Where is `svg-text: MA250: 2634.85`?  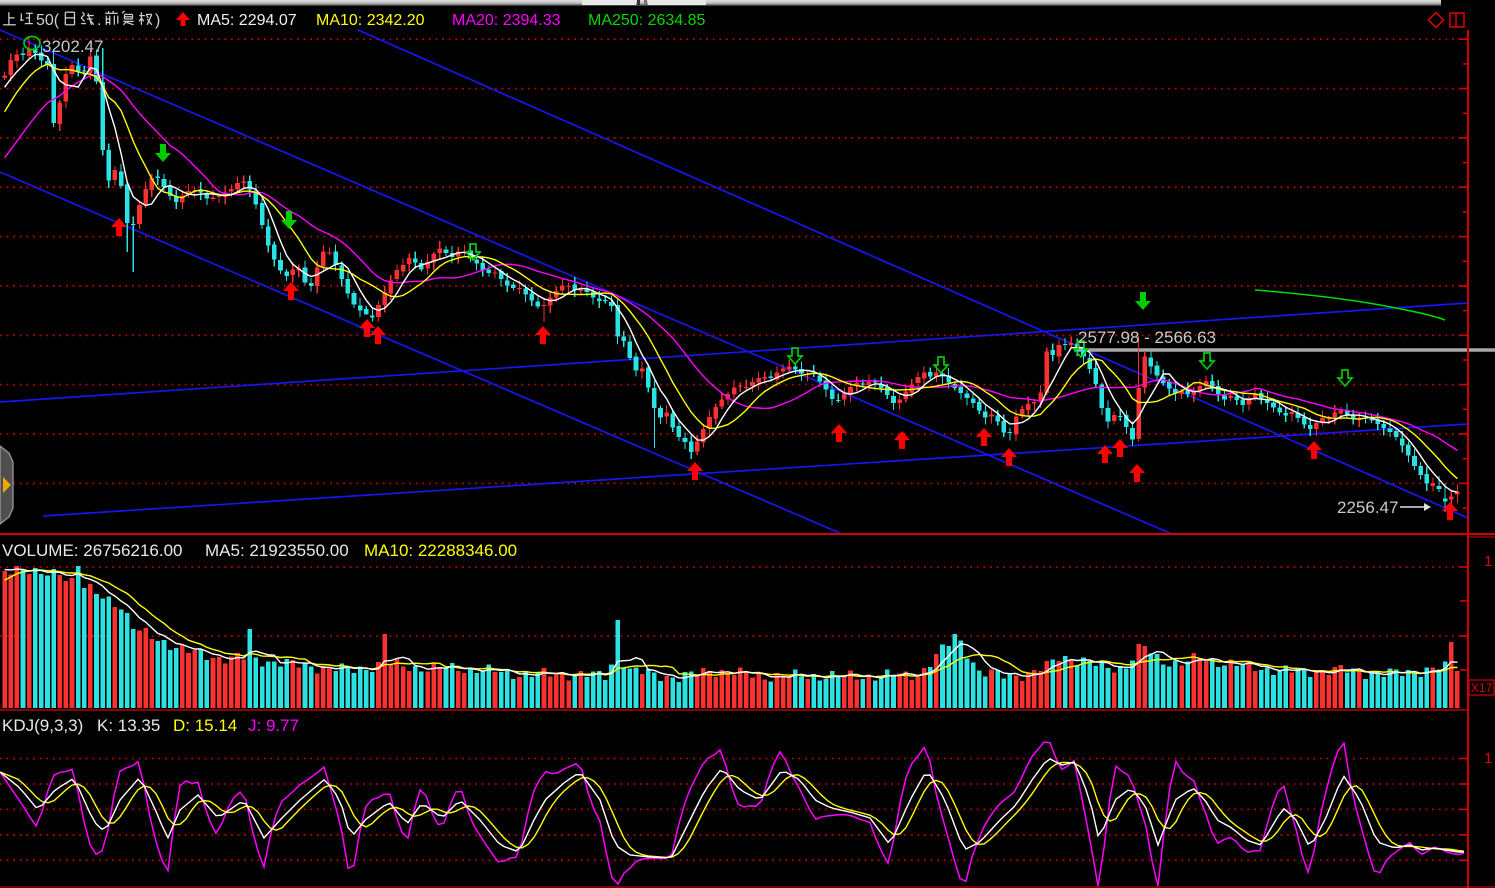 svg-text: MA250: 2634.85 is located at coordinates (647, 20).